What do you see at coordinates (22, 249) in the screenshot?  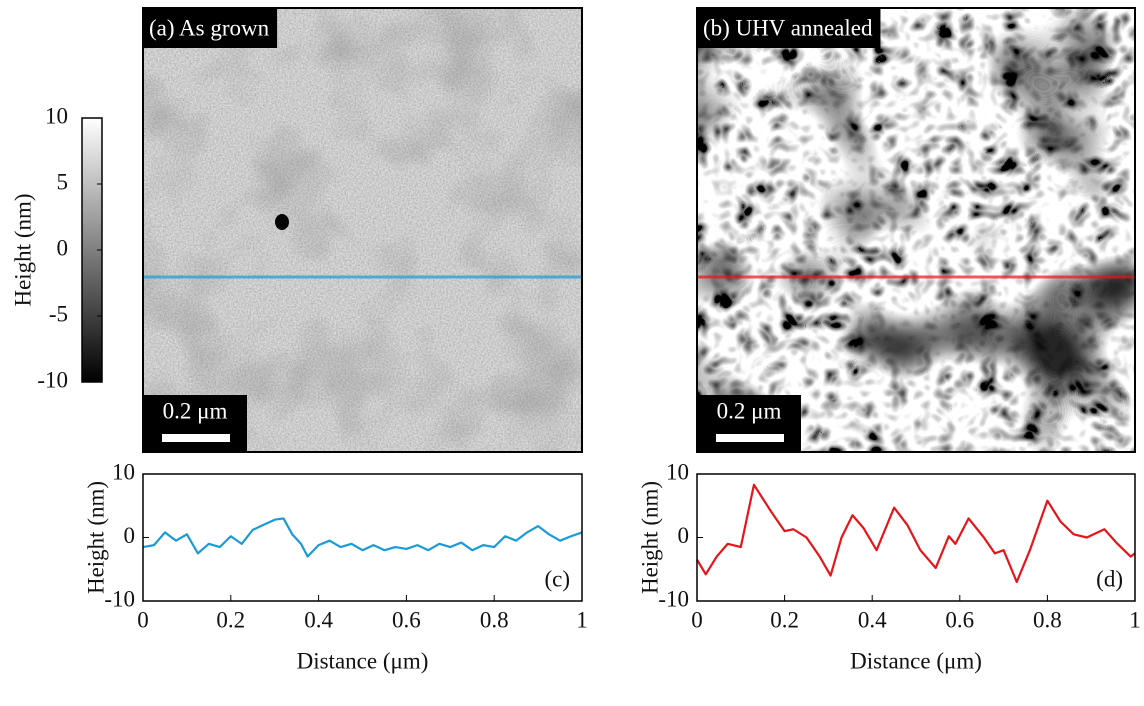 I see `colorbar-label: Height (nm)` at bounding box center [22, 249].